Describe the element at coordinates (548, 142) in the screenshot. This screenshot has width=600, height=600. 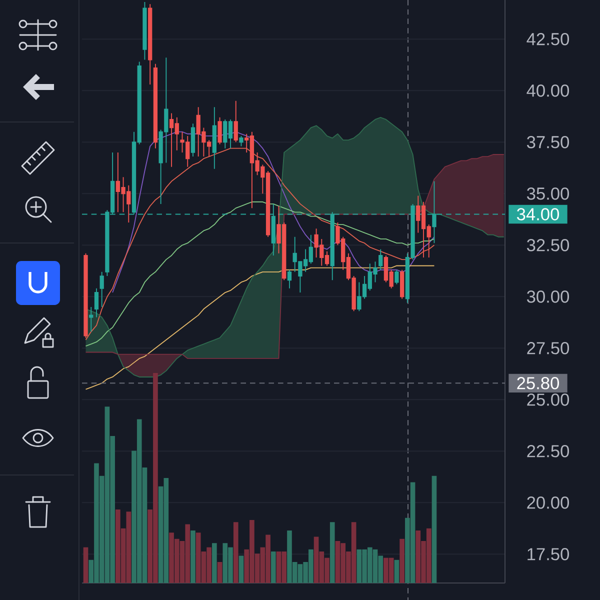
I see `y-tick-label: 37.50` at that location.